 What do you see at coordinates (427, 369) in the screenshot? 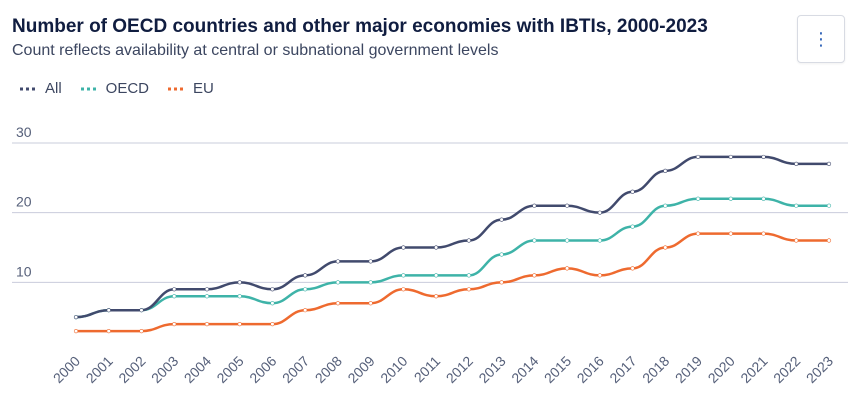
I see `x-tick-label-2011: 2011` at bounding box center [427, 369].